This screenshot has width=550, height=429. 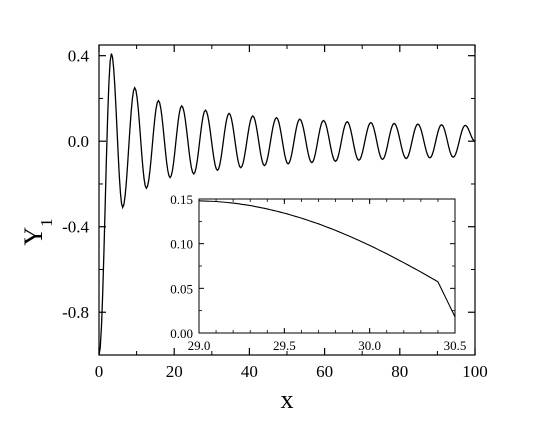 What do you see at coordinates (78, 141) in the screenshot?
I see `main-y-tick-label: 0.0` at bounding box center [78, 141].